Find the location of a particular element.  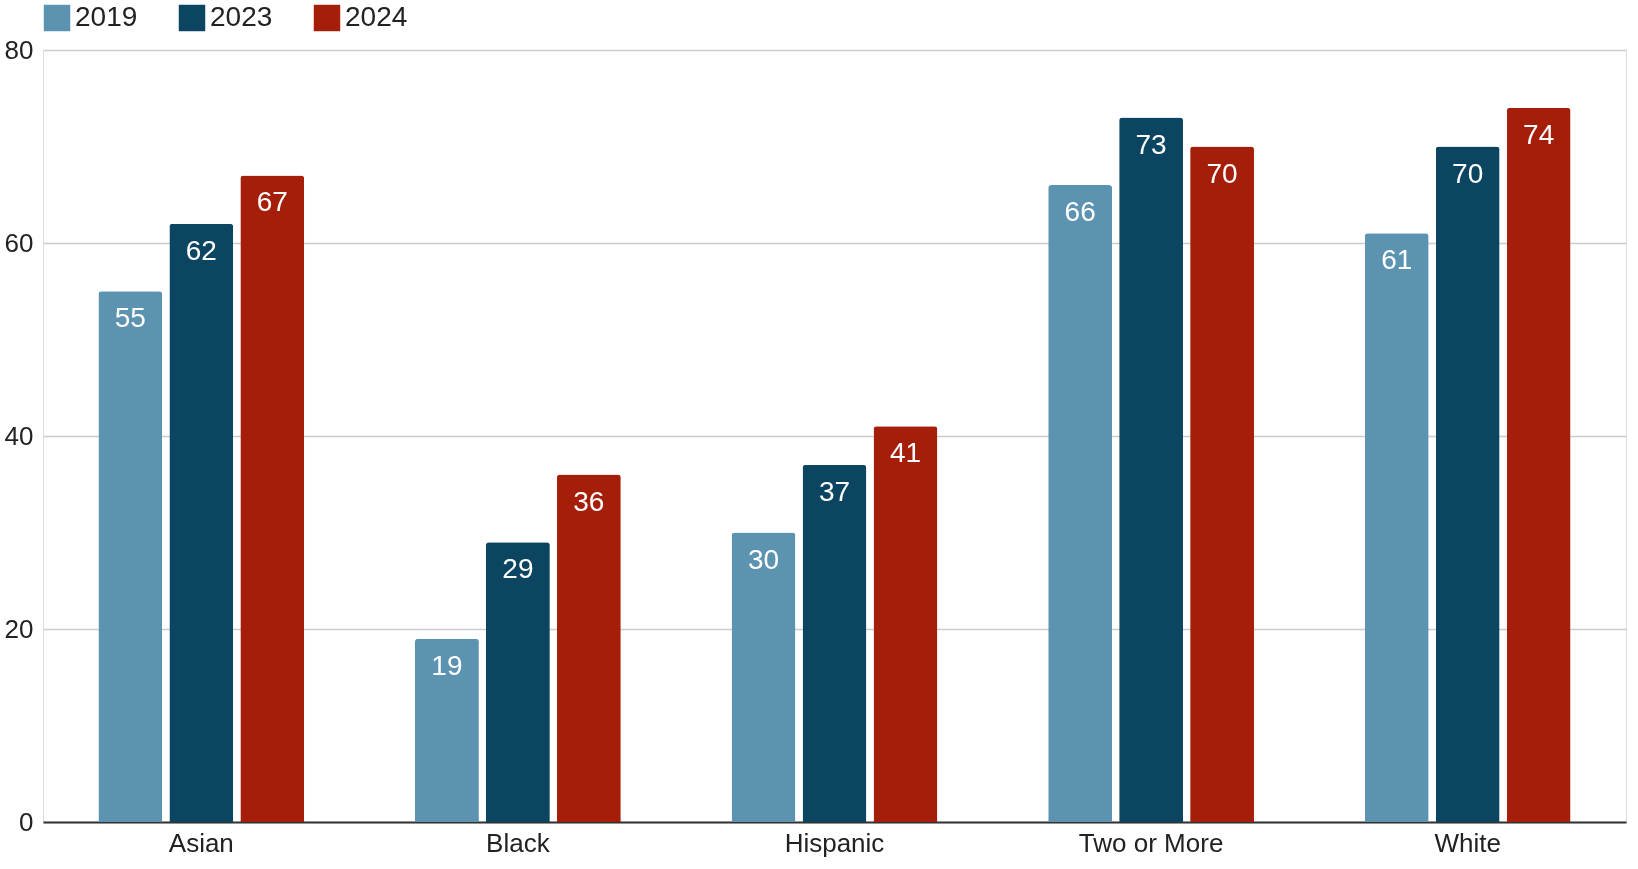

y-tick-label: 80 is located at coordinates (19, 49).